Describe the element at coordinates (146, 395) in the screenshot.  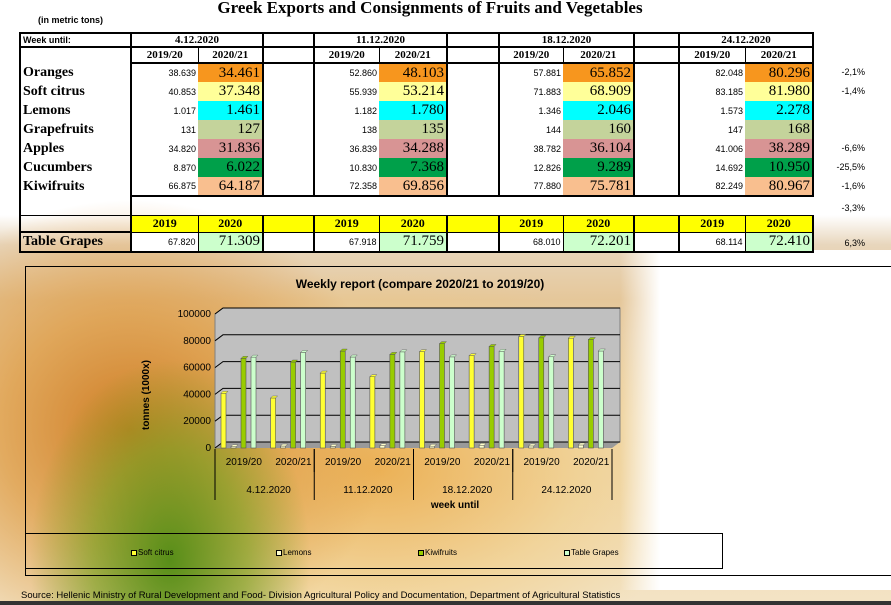
I see `y-axis-label: tonnes (1000x)` at that location.